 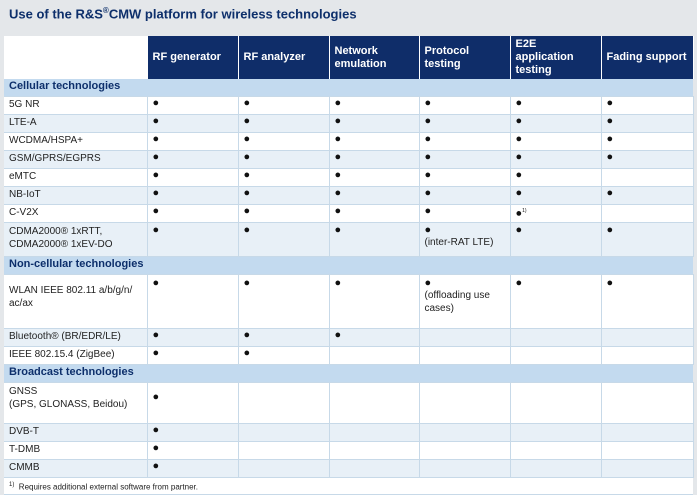 What do you see at coordinates (76, 159) in the screenshot?
I see `tech-name: GSM/GPRS/EGPRS` at bounding box center [76, 159].